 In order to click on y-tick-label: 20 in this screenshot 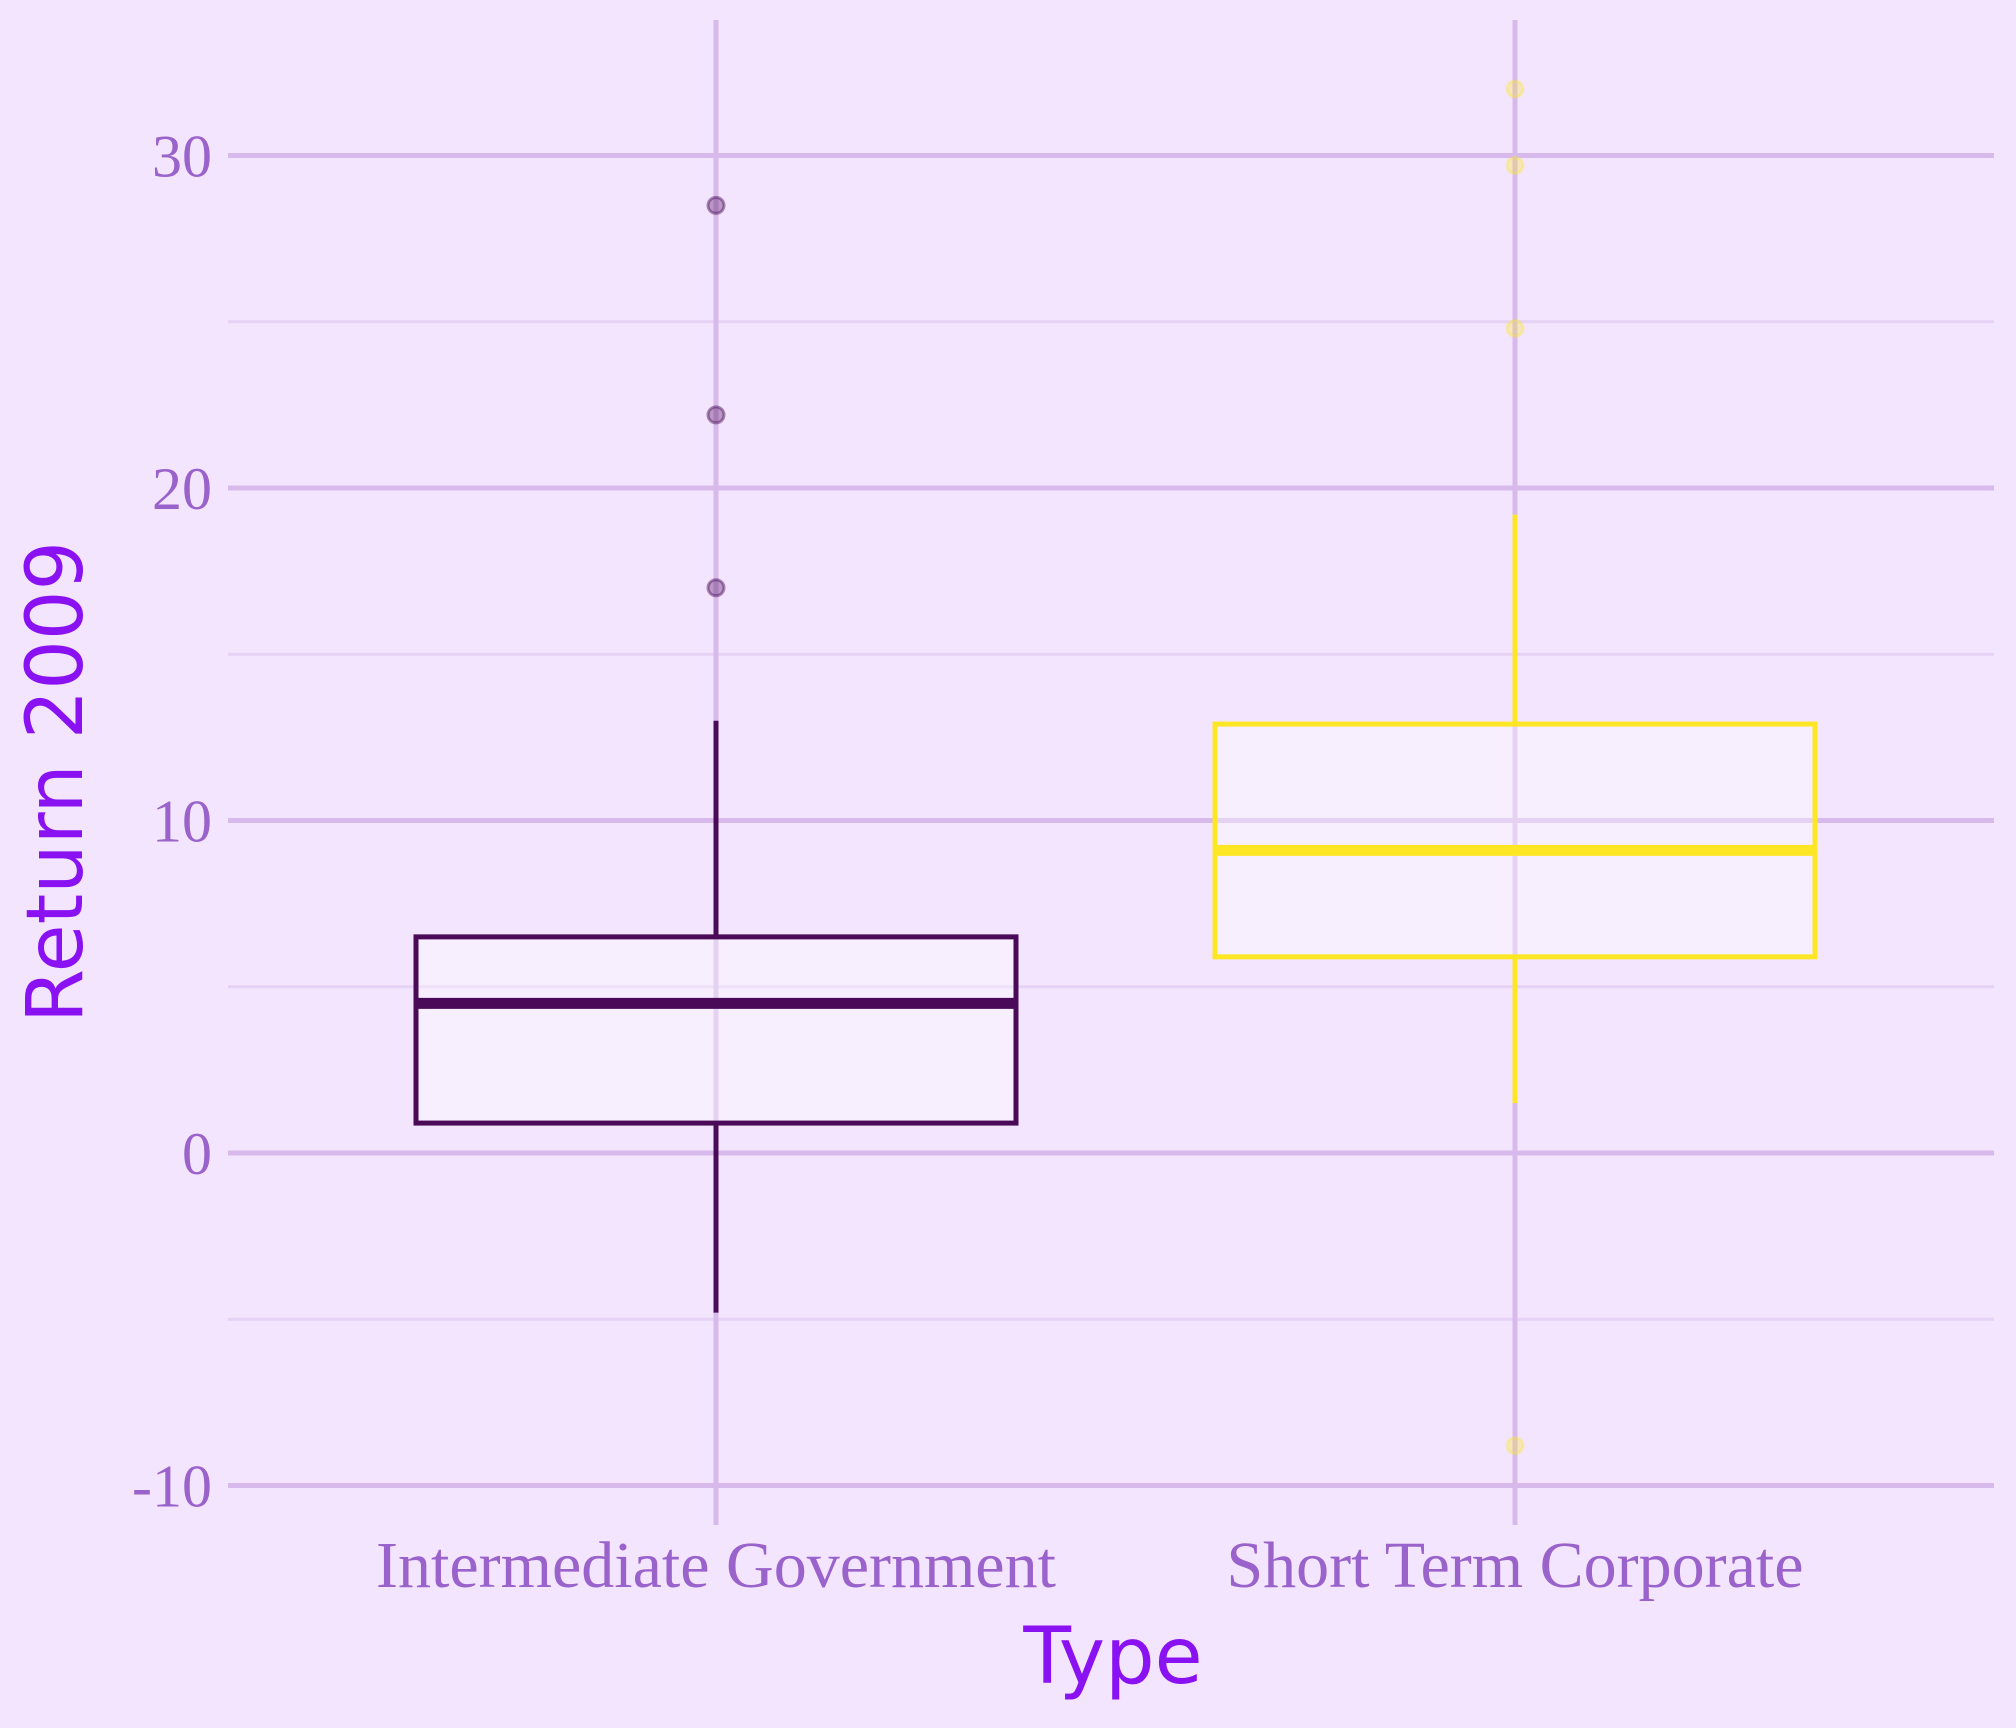, I will do `click(182, 489)`.